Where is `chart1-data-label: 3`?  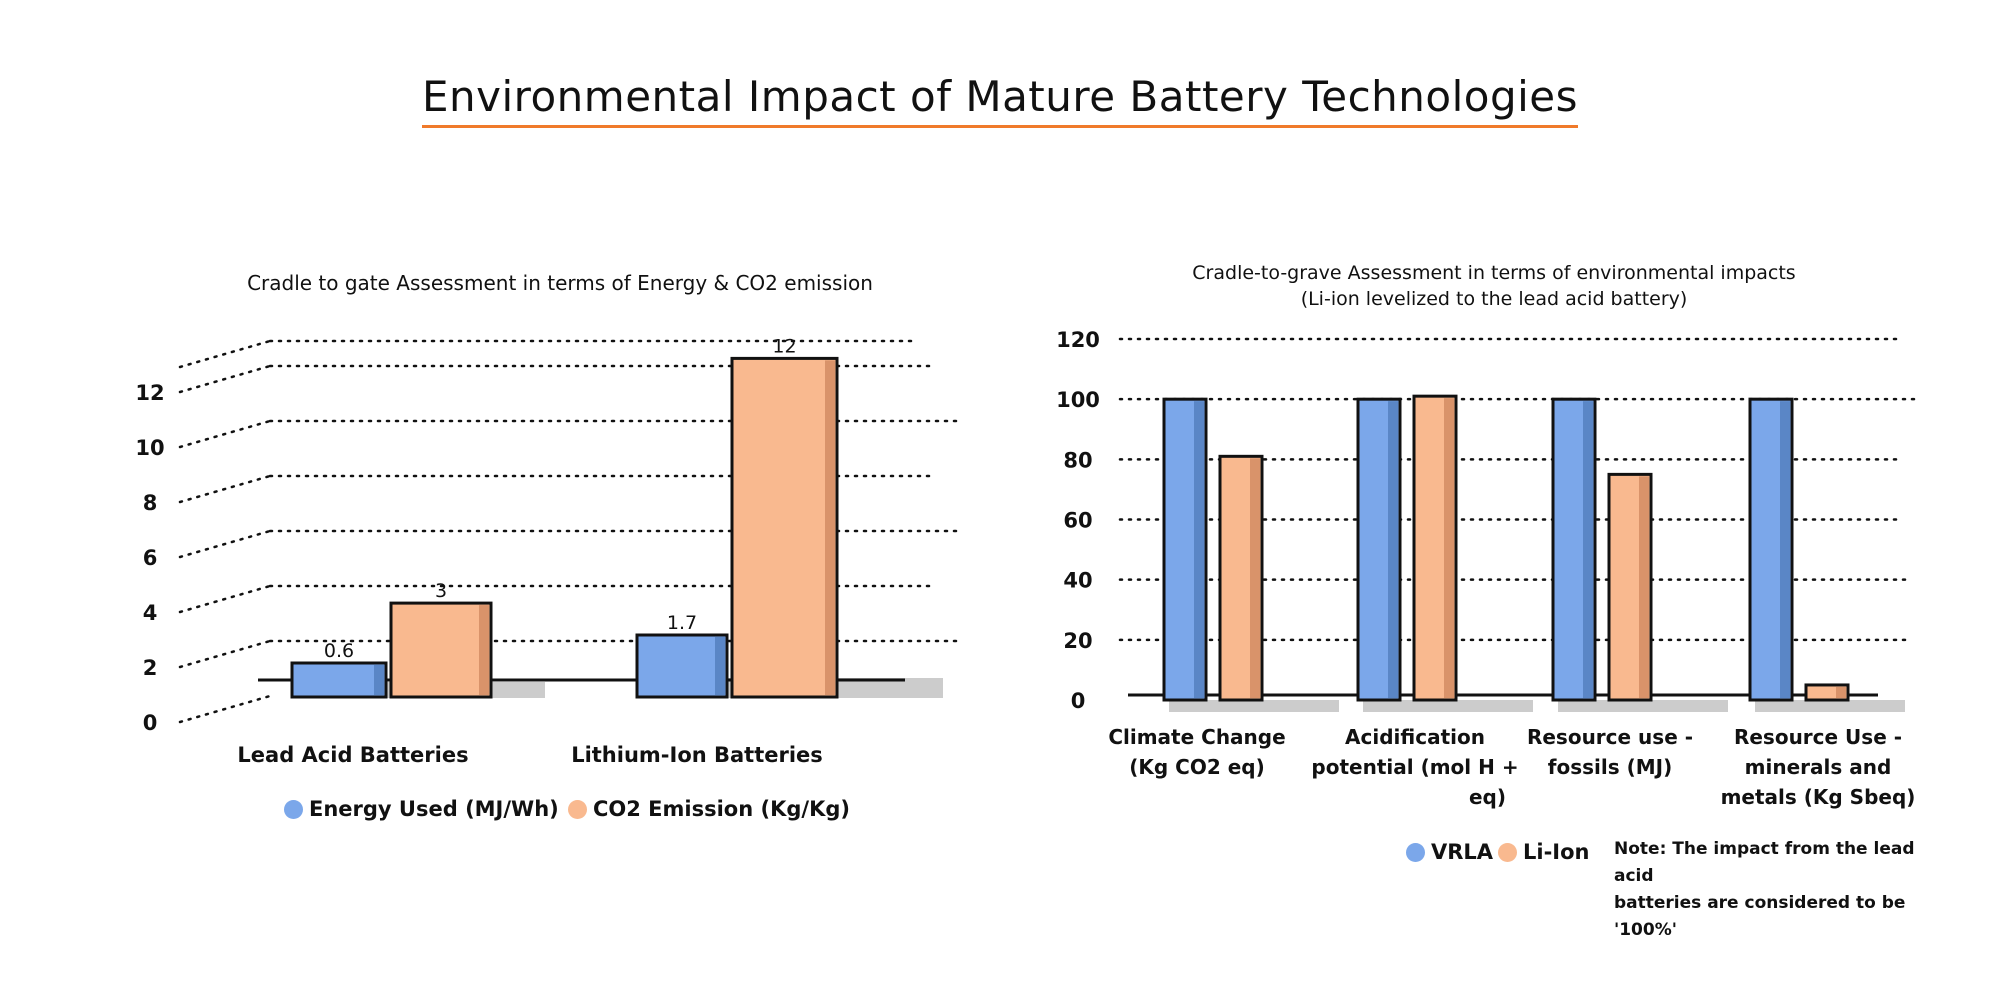 chart1-data-label: 3 is located at coordinates (441, 591).